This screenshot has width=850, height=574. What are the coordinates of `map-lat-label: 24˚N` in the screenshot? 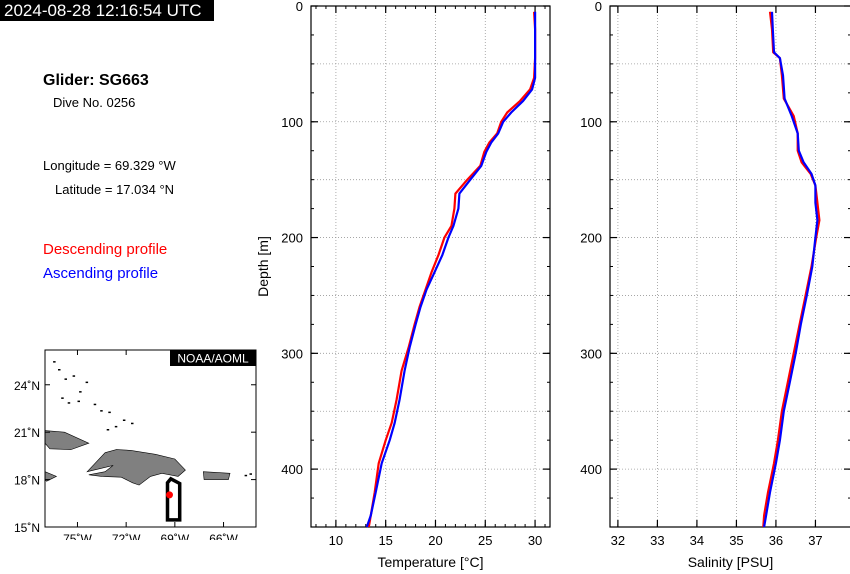 It's located at (27, 386).